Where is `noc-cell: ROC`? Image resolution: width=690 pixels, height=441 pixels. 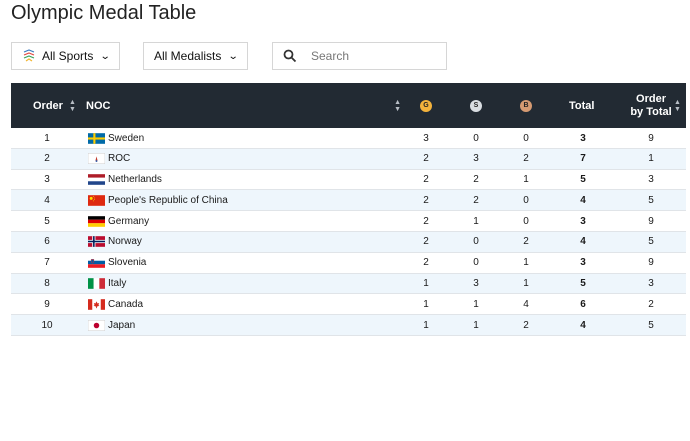
noc-cell: ROC is located at coordinates (109, 159).